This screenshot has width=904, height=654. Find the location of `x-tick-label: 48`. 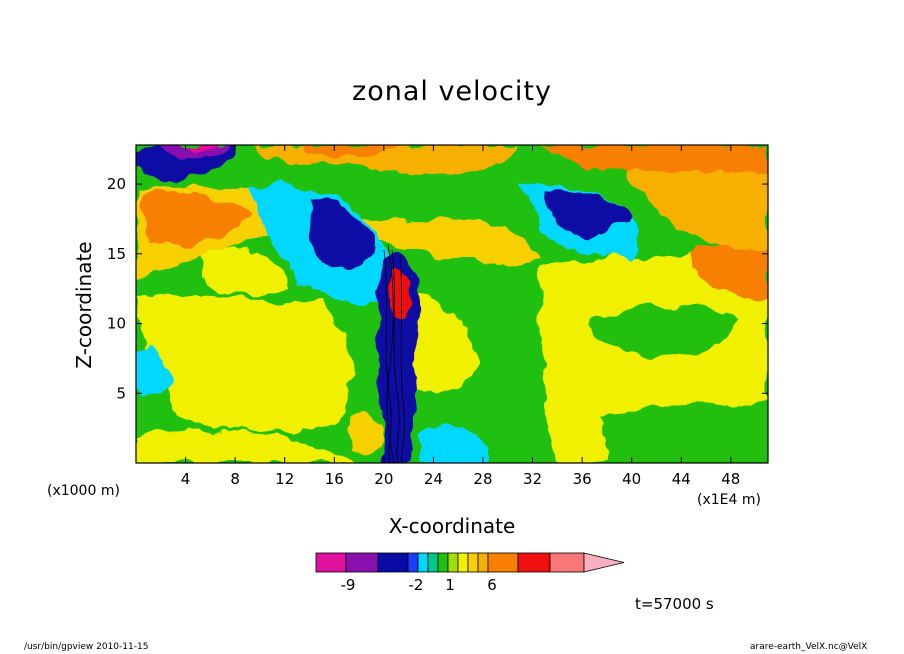

x-tick-label: 48 is located at coordinates (730, 479).